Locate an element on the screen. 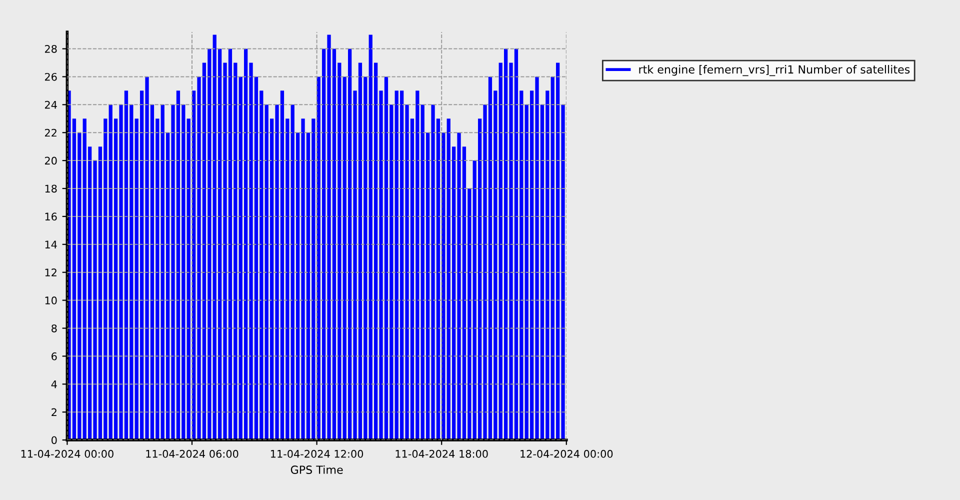 The height and width of the screenshot is (500, 960). y-tick-label: 8 is located at coordinates (54, 328).